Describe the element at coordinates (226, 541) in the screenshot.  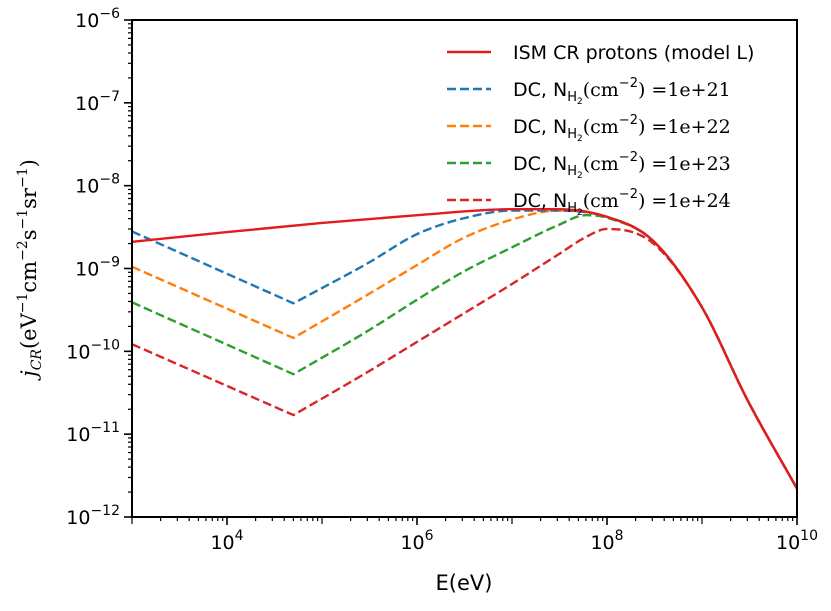
I see `x-tick-label: 10⁴` at that location.